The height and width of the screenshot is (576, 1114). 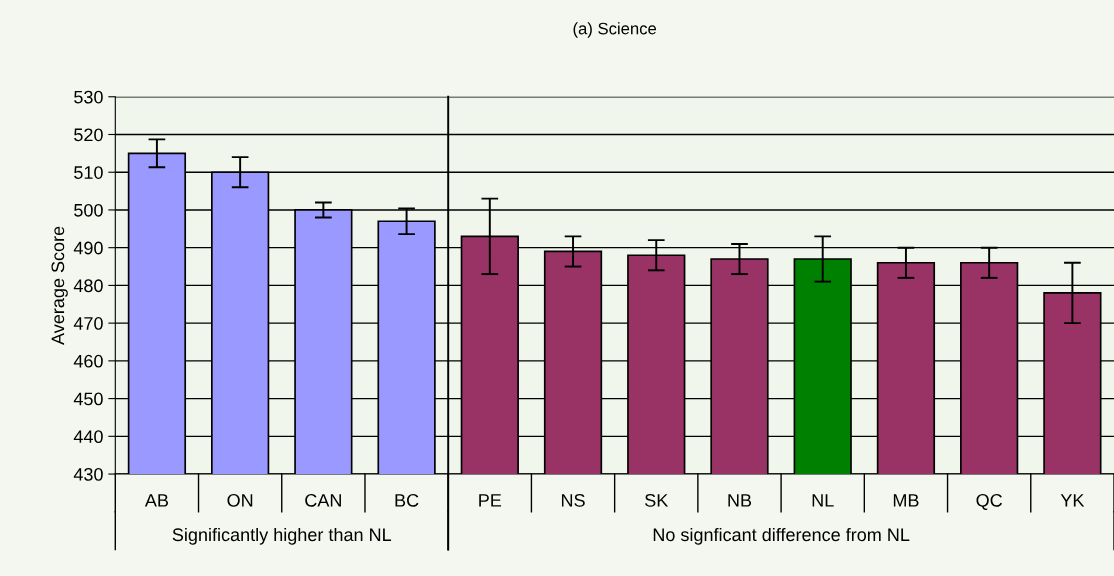 What do you see at coordinates (88, 97) in the screenshot?
I see `y-tick-label: 530` at bounding box center [88, 97].